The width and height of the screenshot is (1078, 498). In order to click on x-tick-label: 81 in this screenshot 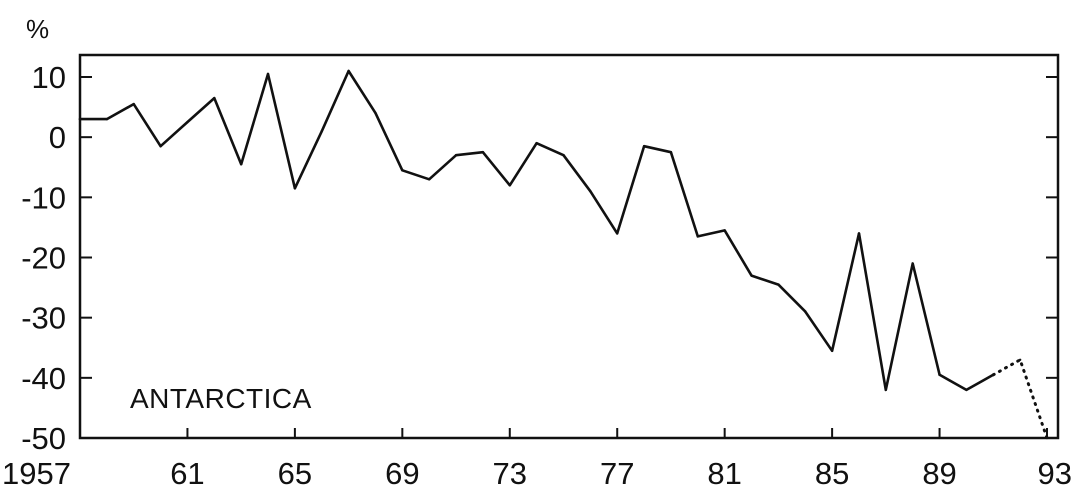, I will do `click(724, 473)`.